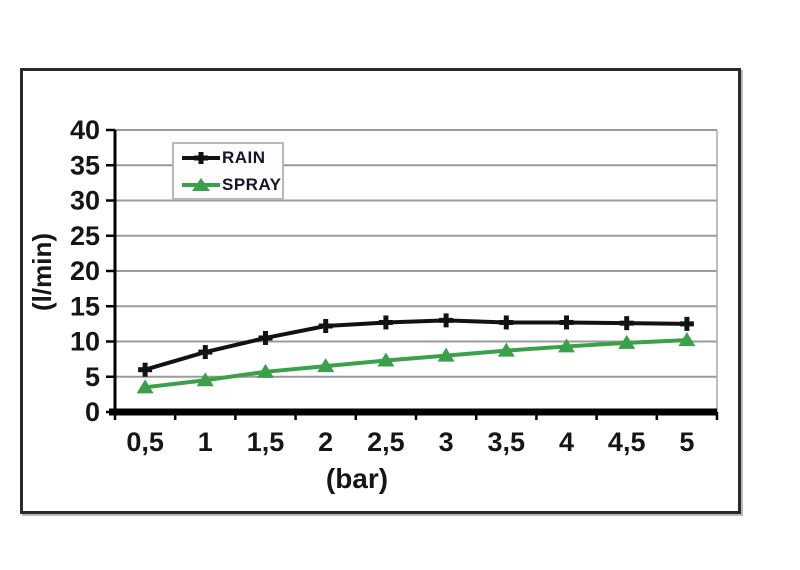 This screenshot has height=570, width=800. I want to click on x-tick-label: 2,5, so click(386, 442).